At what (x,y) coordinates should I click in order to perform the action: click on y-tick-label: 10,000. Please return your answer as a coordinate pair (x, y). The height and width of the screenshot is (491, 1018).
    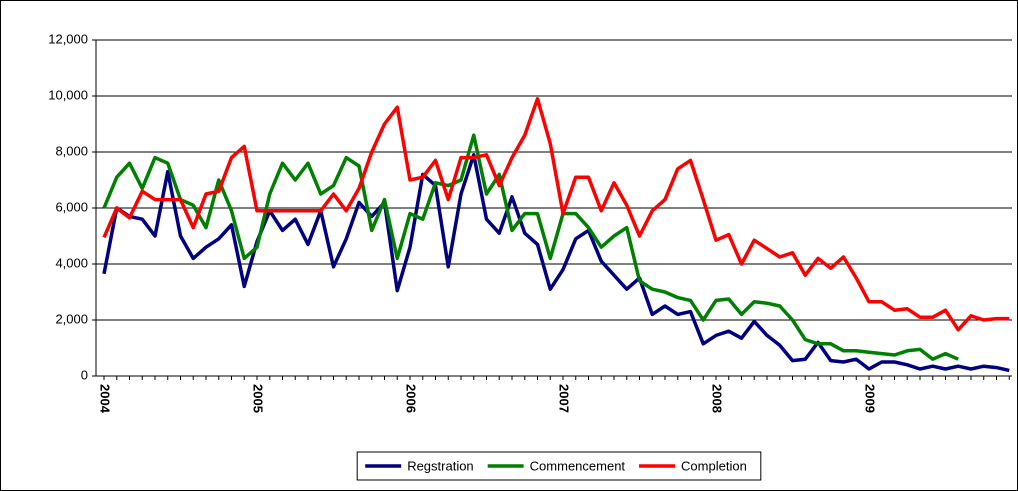
    Looking at the image, I should click on (68, 94).